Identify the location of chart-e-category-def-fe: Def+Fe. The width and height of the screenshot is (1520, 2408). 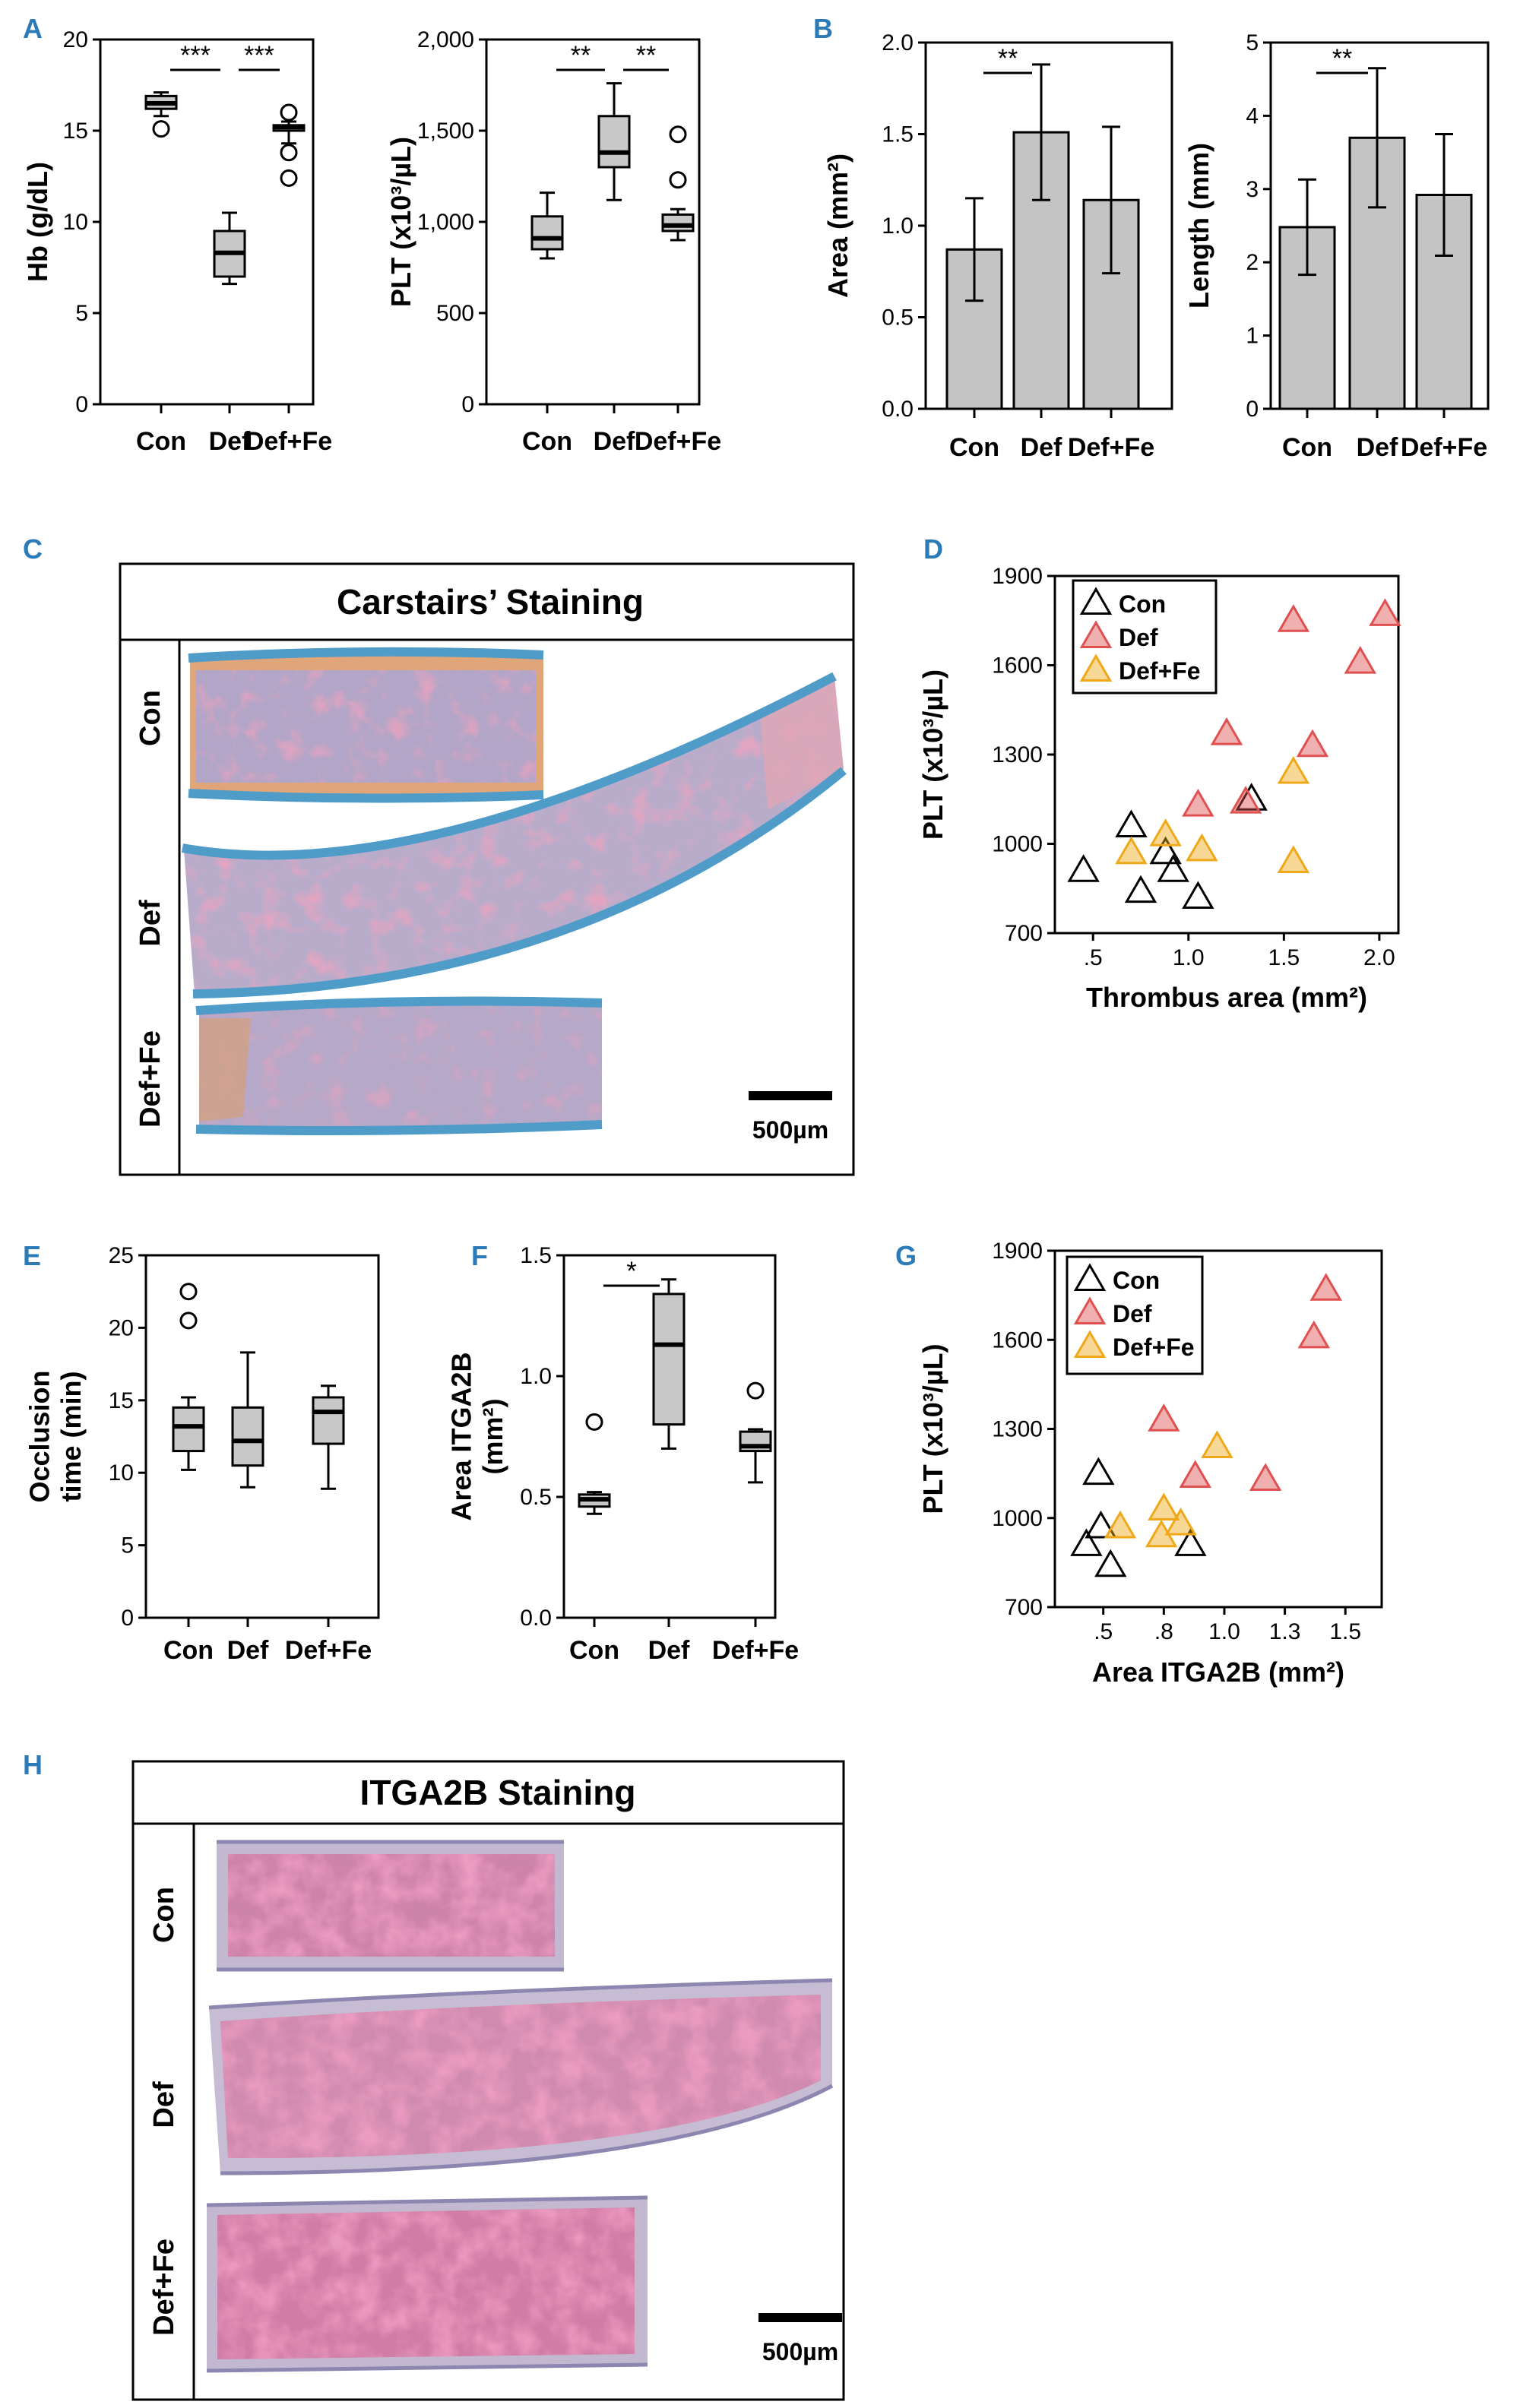
(328, 1651).